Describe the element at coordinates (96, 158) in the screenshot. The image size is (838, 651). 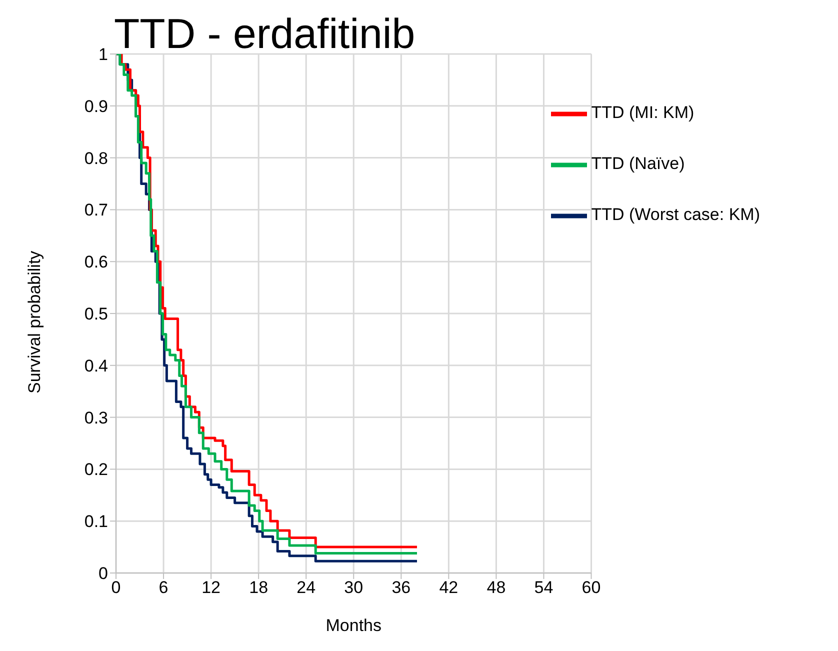
I see `y-tick-label: 0.8` at that location.